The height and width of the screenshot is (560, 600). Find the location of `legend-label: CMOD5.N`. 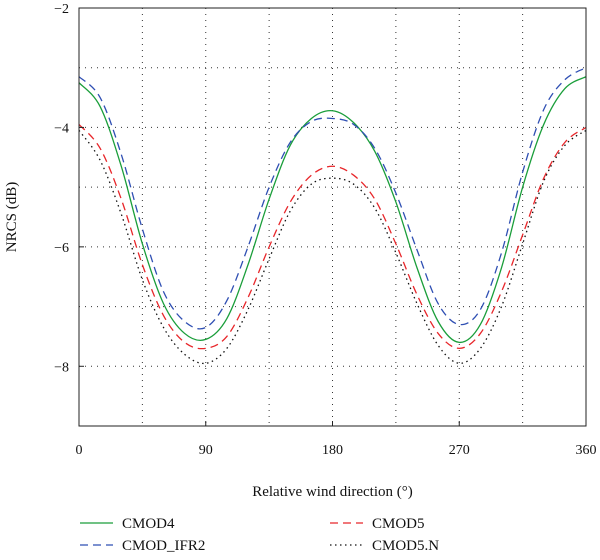

legend-label: CMOD5.N is located at coordinates (405, 546).